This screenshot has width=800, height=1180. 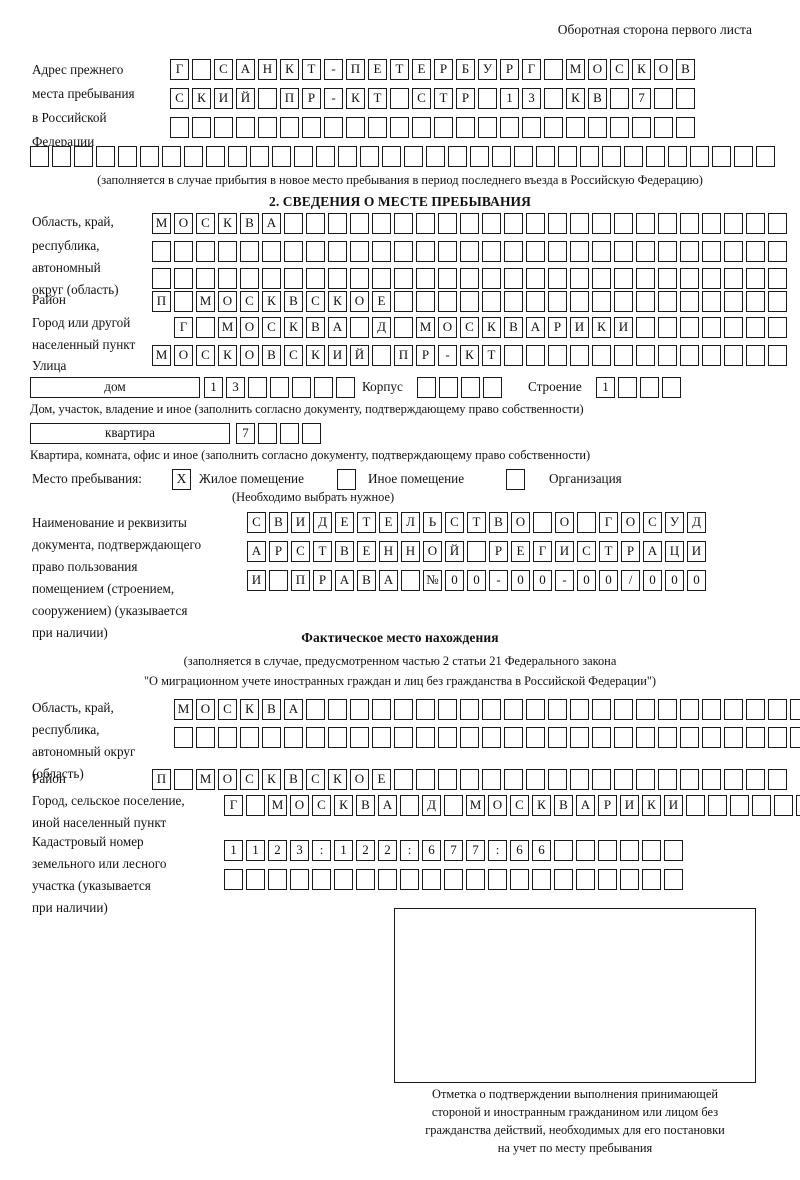 What do you see at coordinates (476, 580) in the screenshot?
I see `document-row-3: И П Р А В А № 0 0-0 0-0 0/0 0 0` at bounding box center [476, 580].